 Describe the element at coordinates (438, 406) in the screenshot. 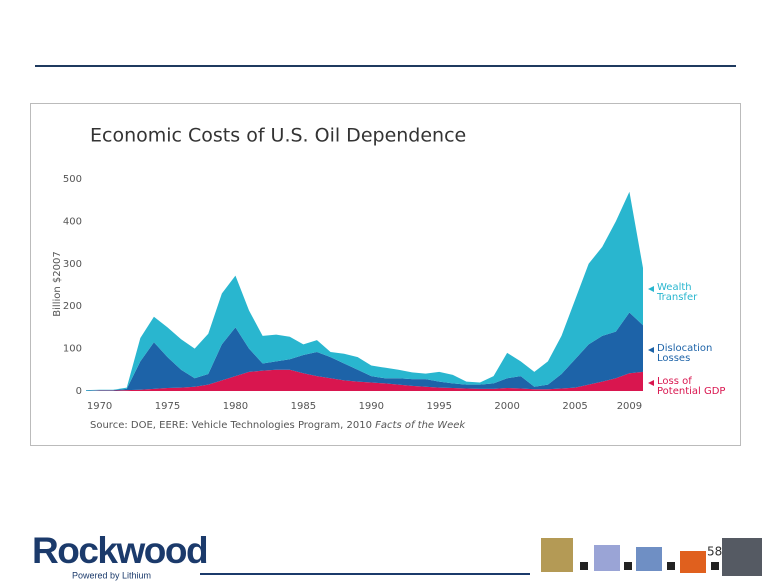

I see `x-tick-label: 1995` at that location.